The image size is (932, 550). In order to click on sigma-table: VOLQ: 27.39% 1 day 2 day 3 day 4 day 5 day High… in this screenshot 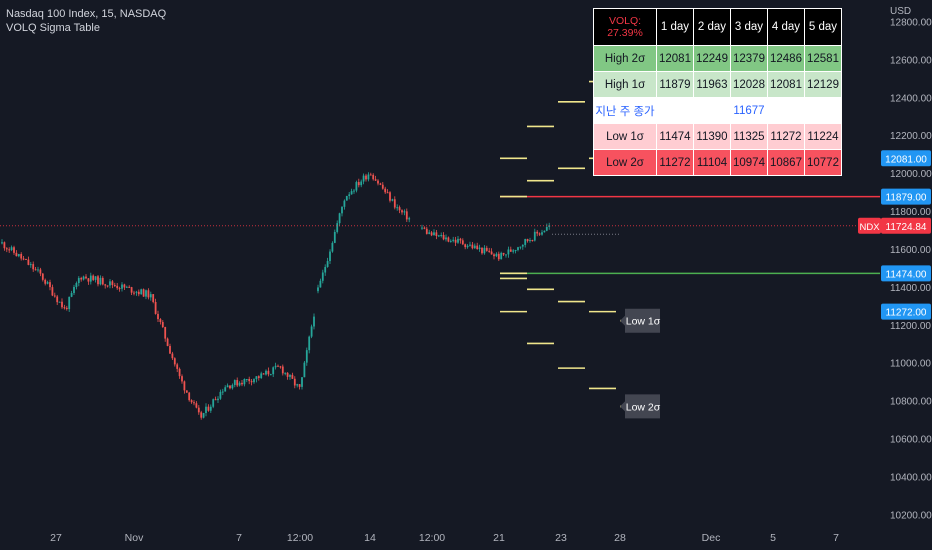, I will do `click(717, 92)`.